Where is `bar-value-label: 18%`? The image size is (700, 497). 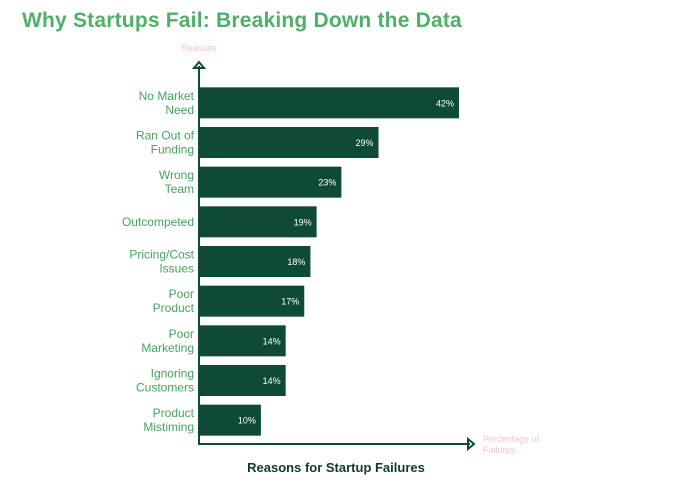 bar-value-label: 18% is located at coordinates (296, 262).